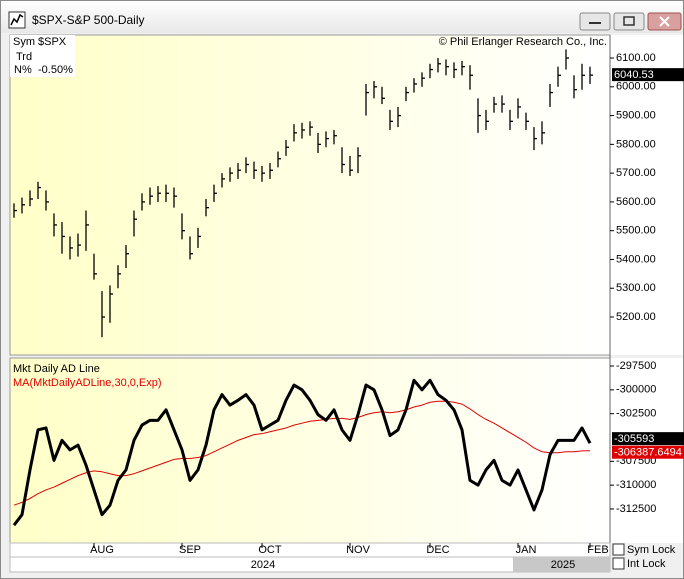 Image resolution: width=684 pixels, height=579 pixels. Describe the element at coordinates (263, 565) in the screenshot. I see `year-label: 2024` at that location.